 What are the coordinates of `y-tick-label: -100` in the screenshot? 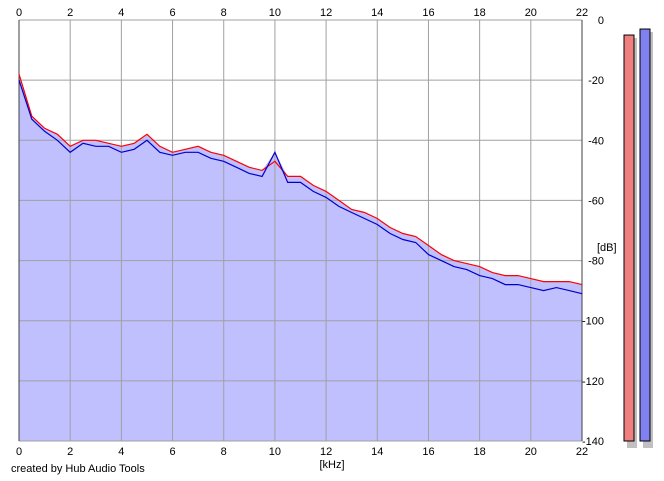 It's located at (593, 322).